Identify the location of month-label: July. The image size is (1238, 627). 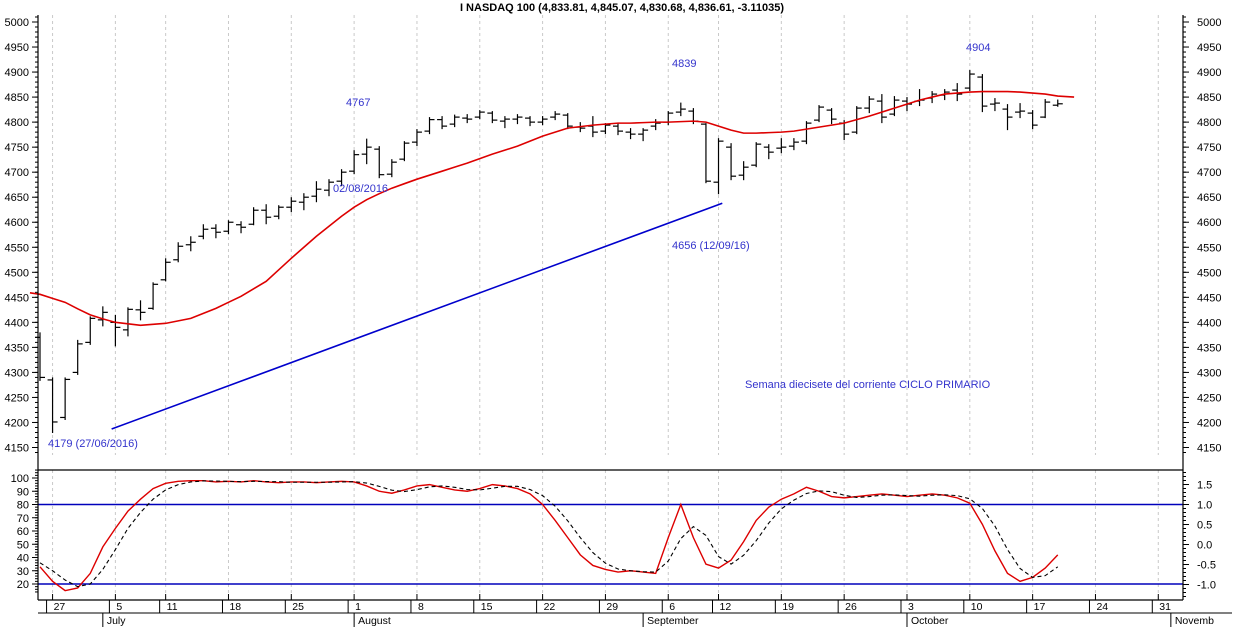
(116, 621).